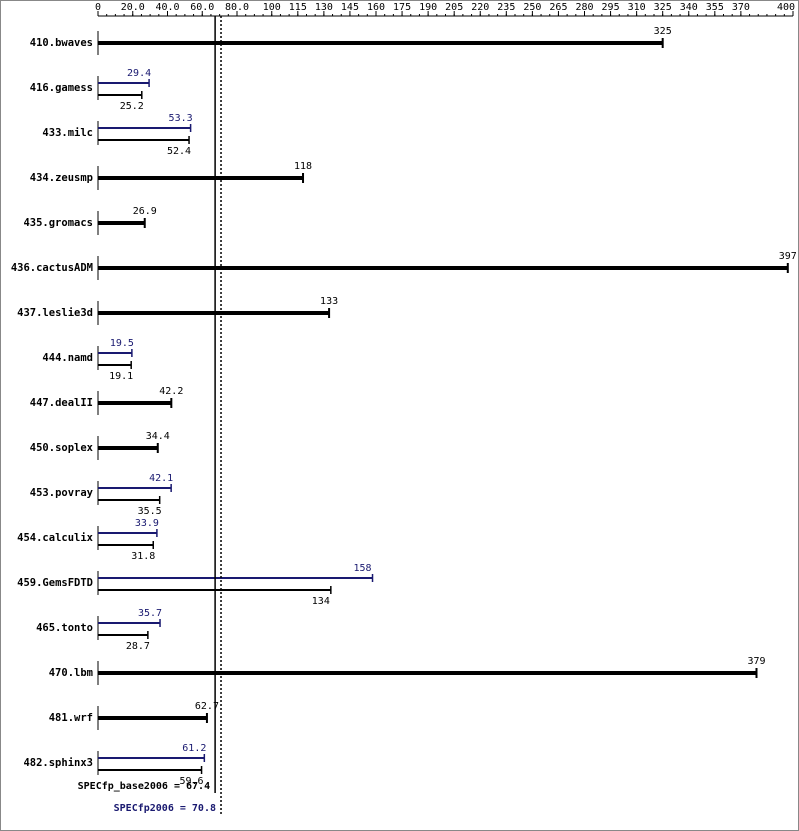  I want to click on x-tick-label: 160, so click(376, 7).